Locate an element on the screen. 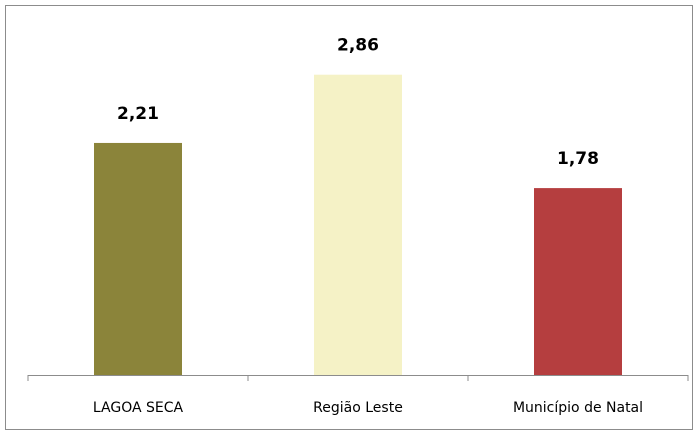  x-tick-label: LAGOA SECA is located at coordinates (138, 408).